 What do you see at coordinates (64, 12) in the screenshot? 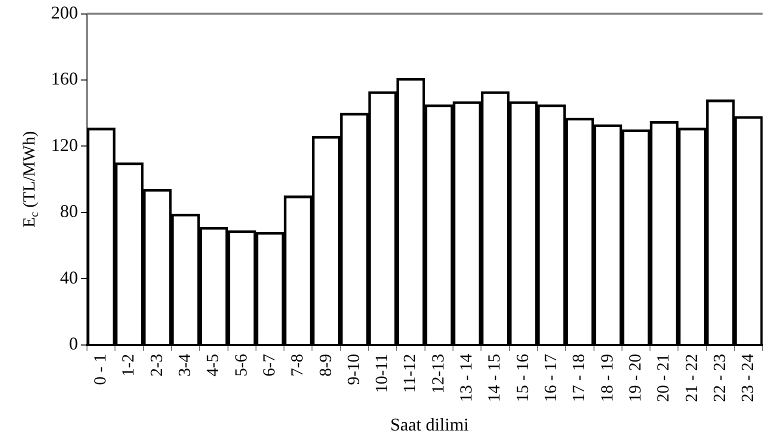
I see `y-tick-label: 200` at bounding box center [64, 12].